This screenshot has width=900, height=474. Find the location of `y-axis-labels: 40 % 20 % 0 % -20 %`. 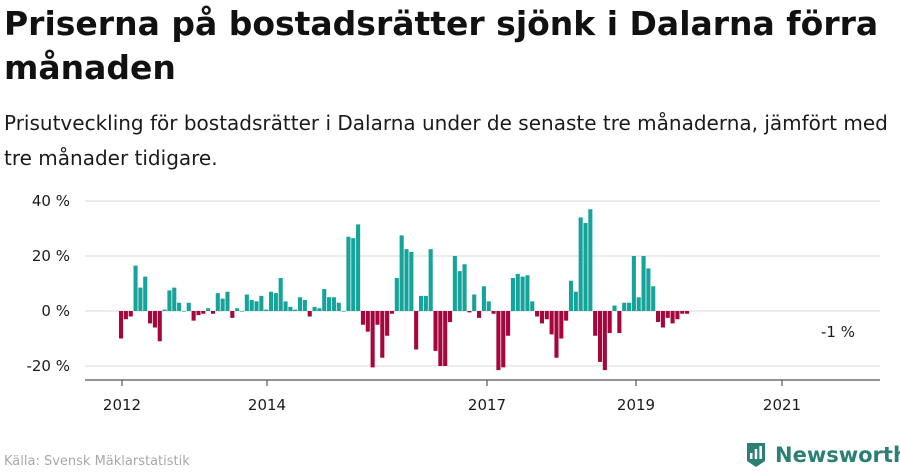

y-axis-labels: 40 % 20 % 0 % -20 % is located at coordinates (48, 283).